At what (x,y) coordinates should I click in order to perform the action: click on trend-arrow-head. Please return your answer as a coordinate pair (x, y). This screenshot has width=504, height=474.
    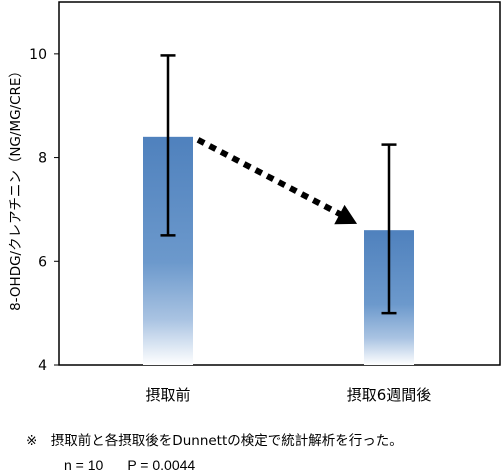
    Looking at the image, I should click on (346, 214).